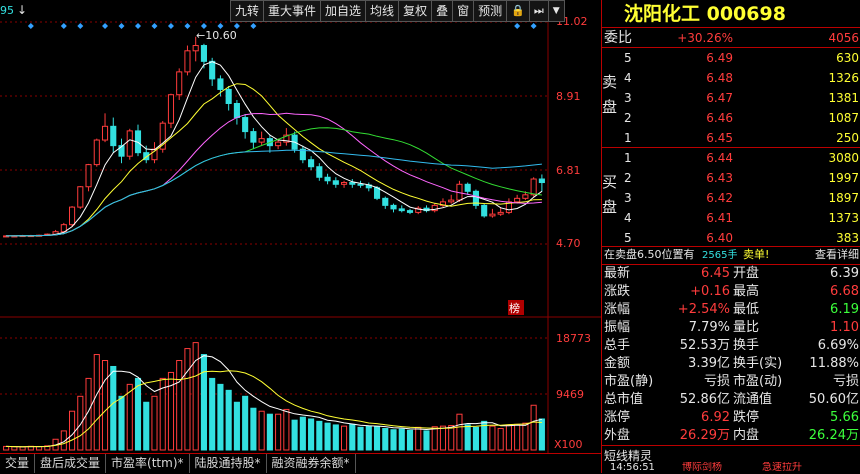 The width and height of the screenshot is (860, 474). I want to click on view-detail-link: 查看详细, so click(837, 254).